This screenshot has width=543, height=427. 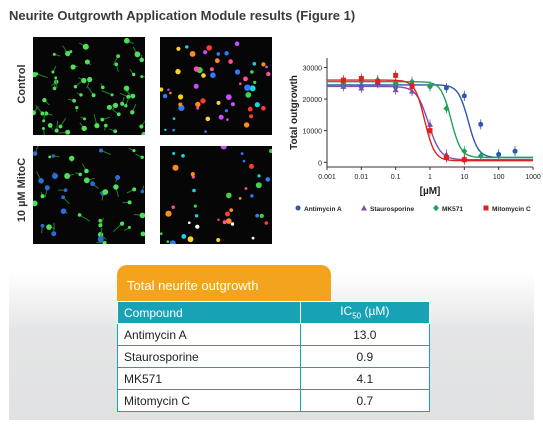 I want to click on table-header-row: Compound IC50 (µM), so click(x=274, y=312).